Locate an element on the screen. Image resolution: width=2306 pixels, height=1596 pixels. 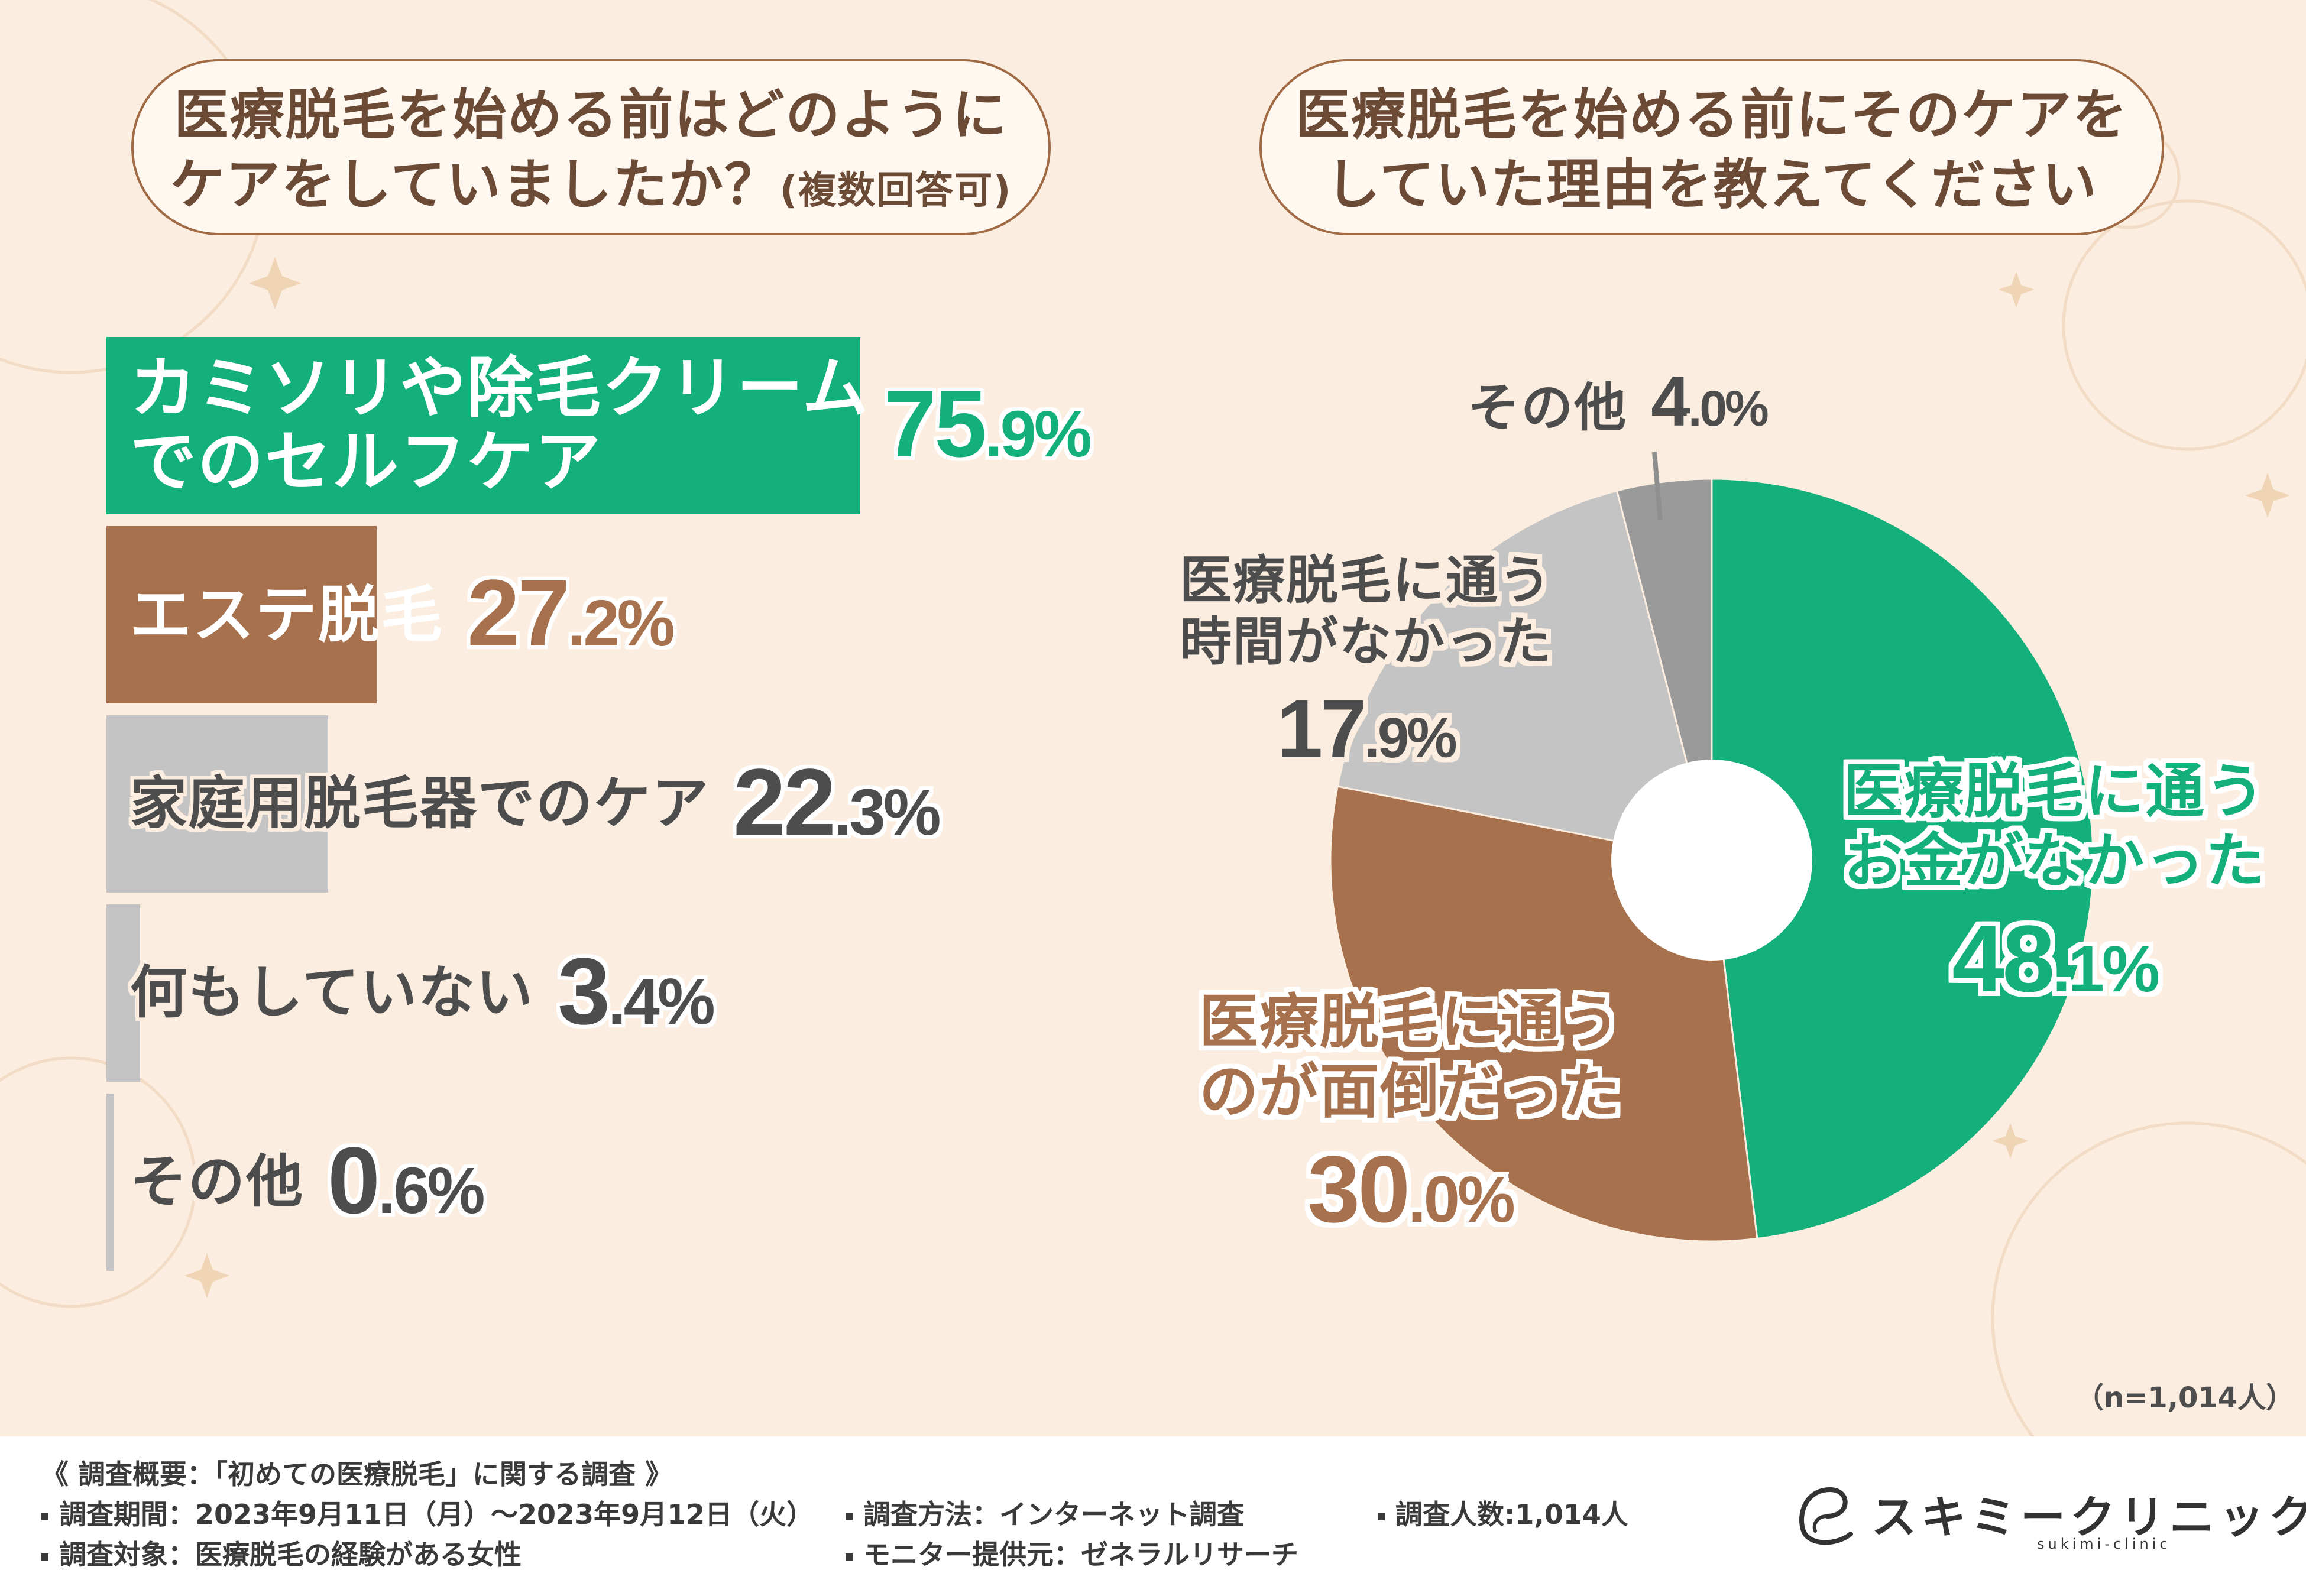
donut-label-4: その他 4.0% is located at coordinates (1618, 401).